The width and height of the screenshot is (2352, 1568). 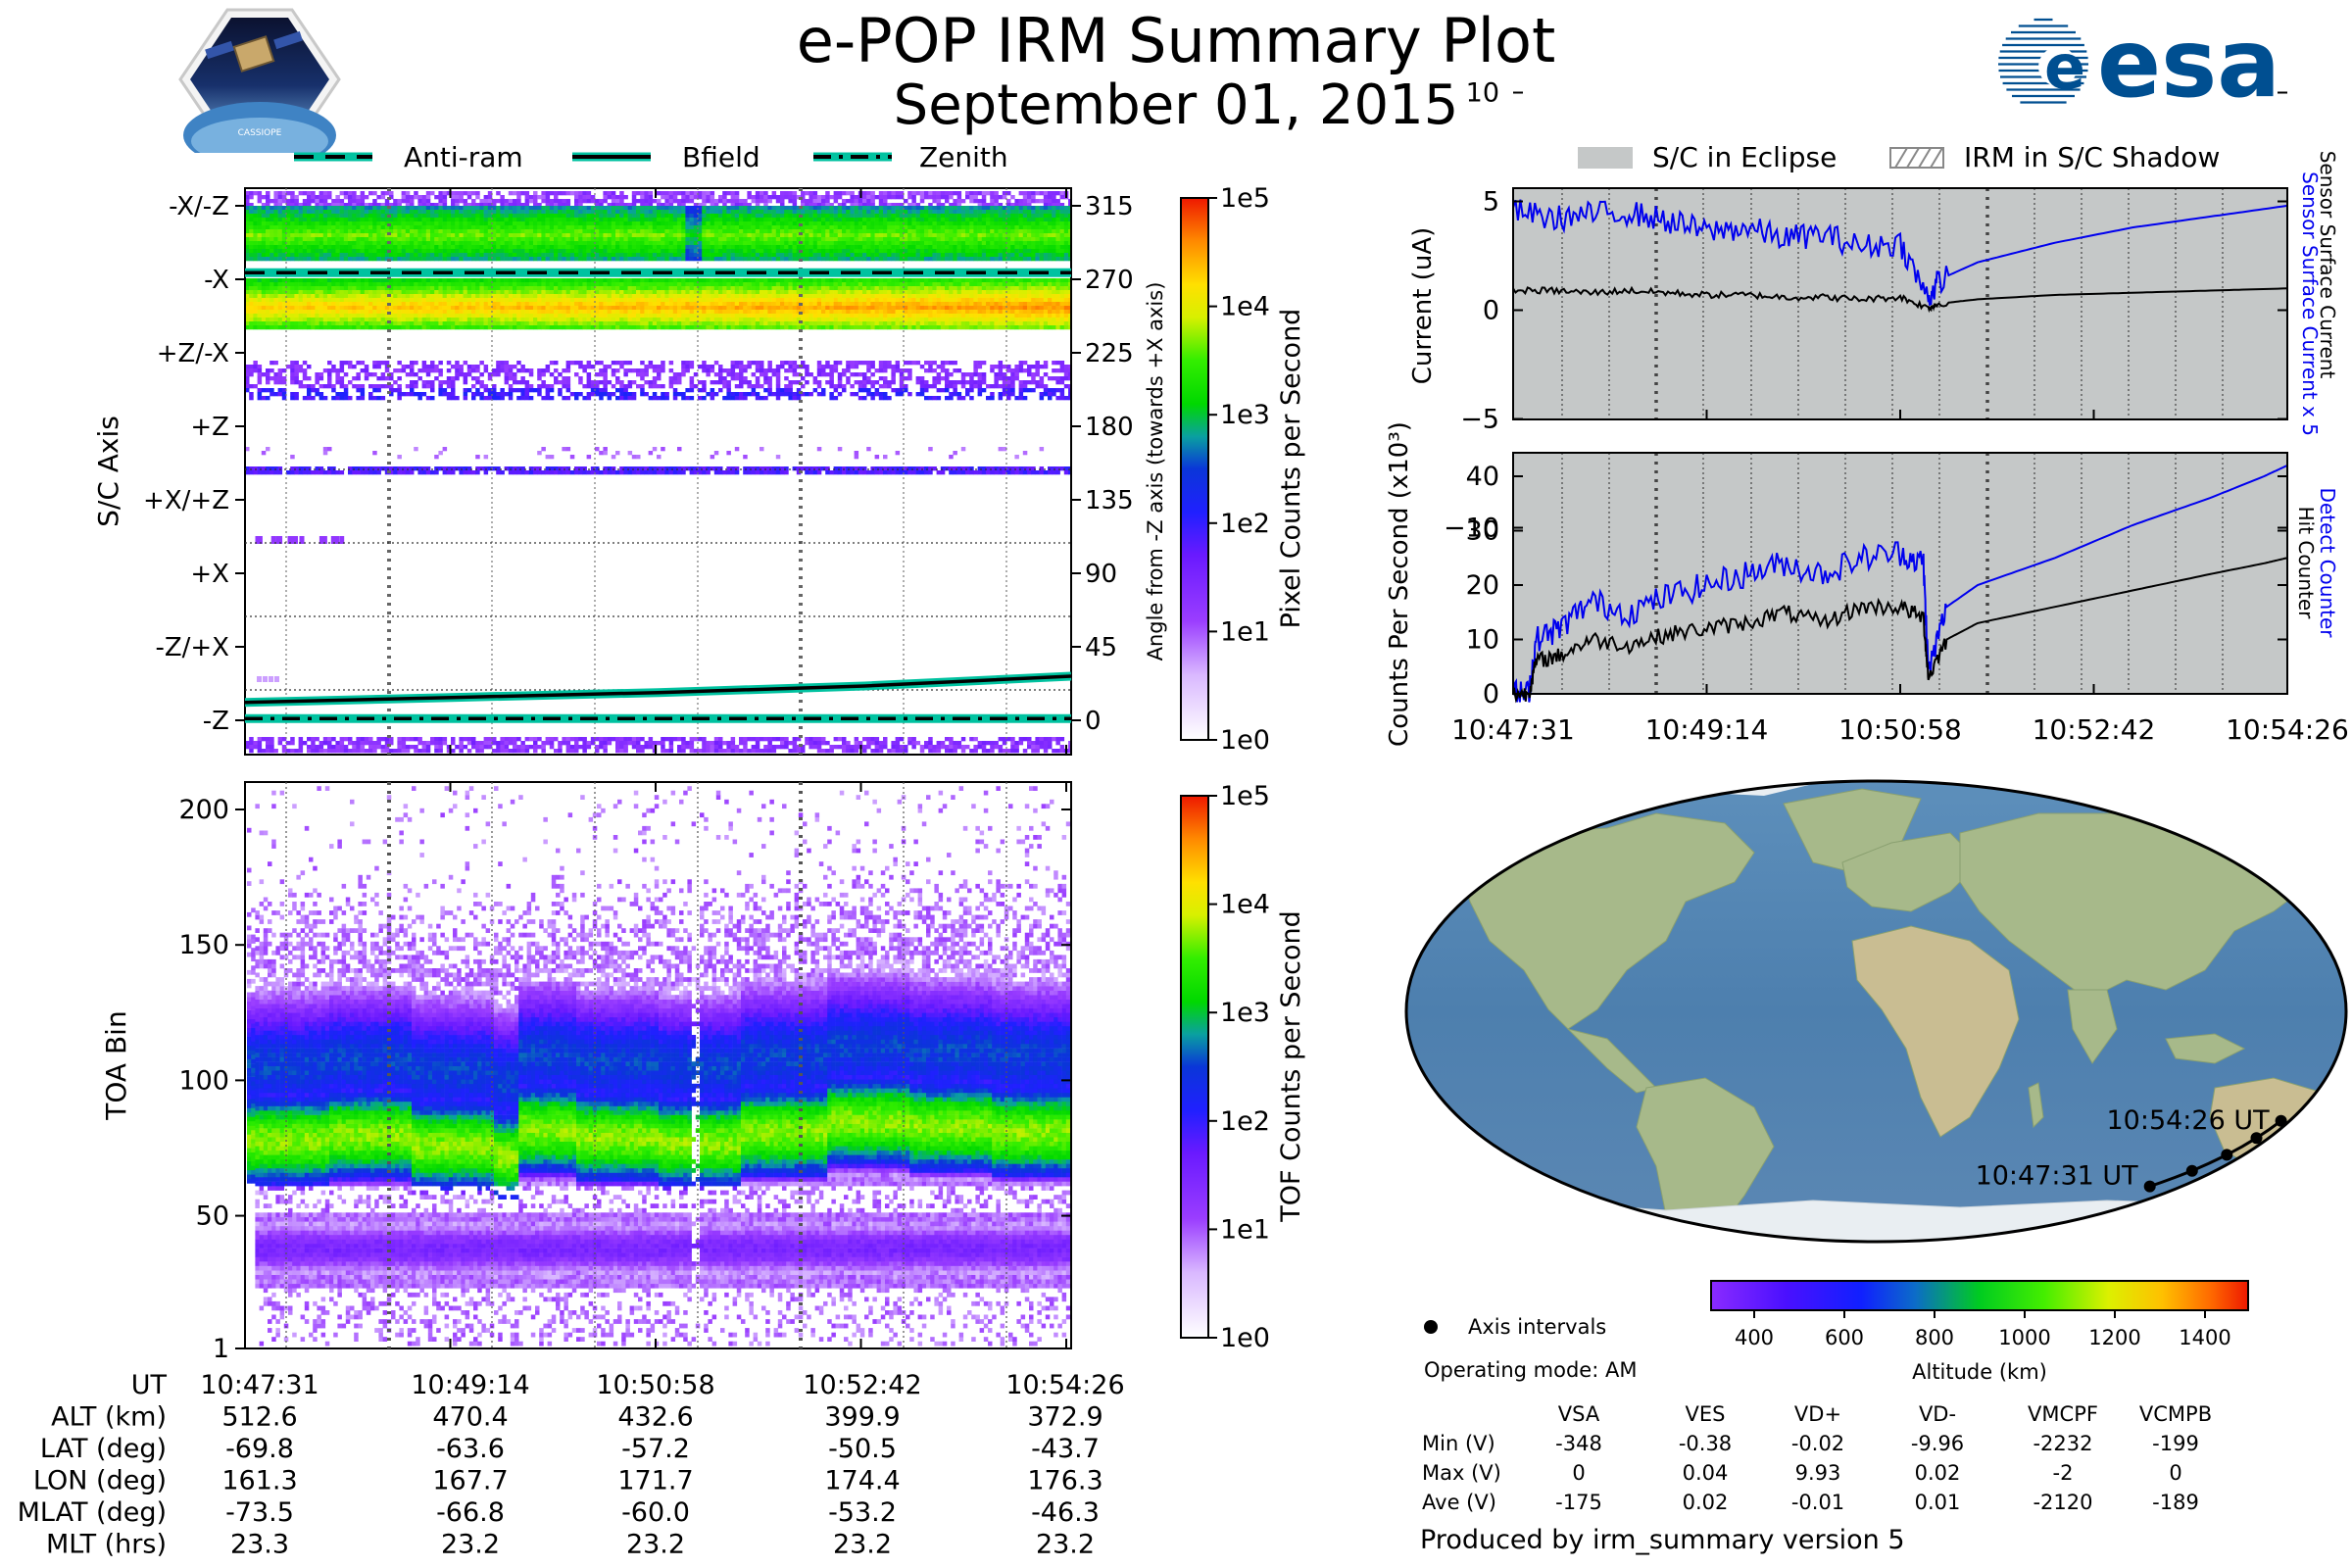 What do you see at coordinates (1245, 198) in the screenshot?
I see `pixel-colorbar-tick-label: 1e5` at bounding box center [1245, 198].